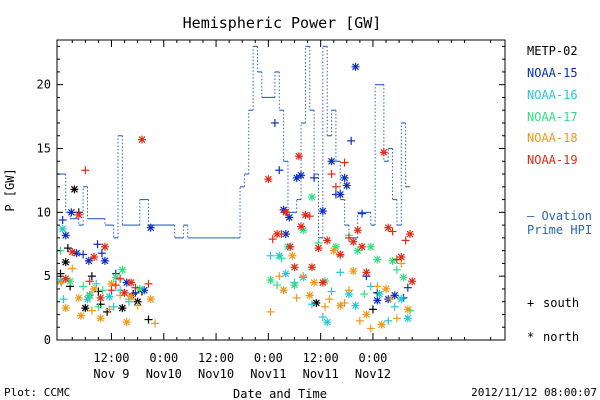 The height and width of the screenshot is (400, 600). Describe the element at coordinates (44, 149) in the screenshot. I see `y-tick-label: 15` at that location.